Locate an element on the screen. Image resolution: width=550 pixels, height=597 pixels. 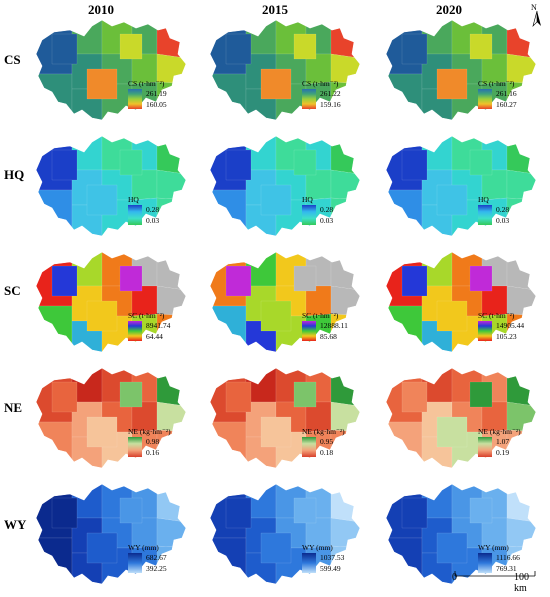
legend-max-value: 0.98 is located at coordinates (153, 441).